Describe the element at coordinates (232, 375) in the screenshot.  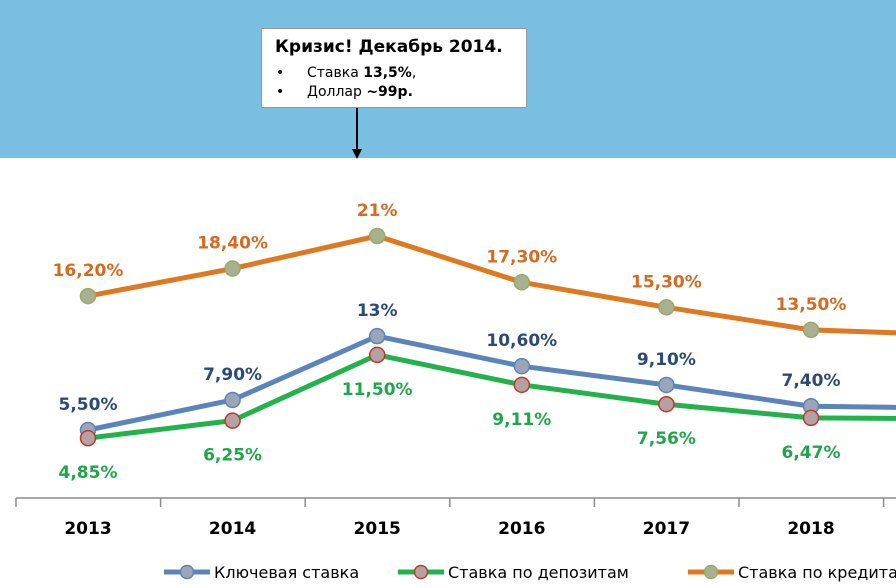
I see `data-label: 7,90%` at that location.